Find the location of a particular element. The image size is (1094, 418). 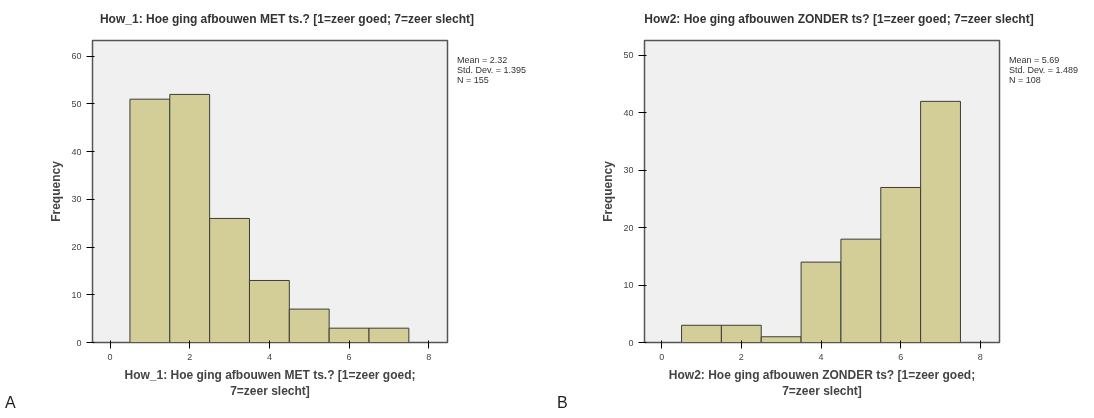

text: Mean = 2.32 is located at coordinates (483, 60).